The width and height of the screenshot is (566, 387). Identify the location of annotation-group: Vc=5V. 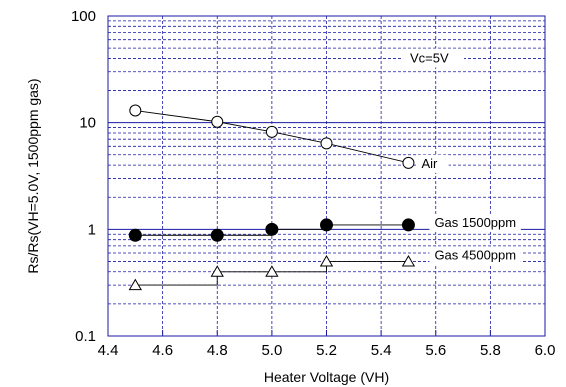
(433, 58).